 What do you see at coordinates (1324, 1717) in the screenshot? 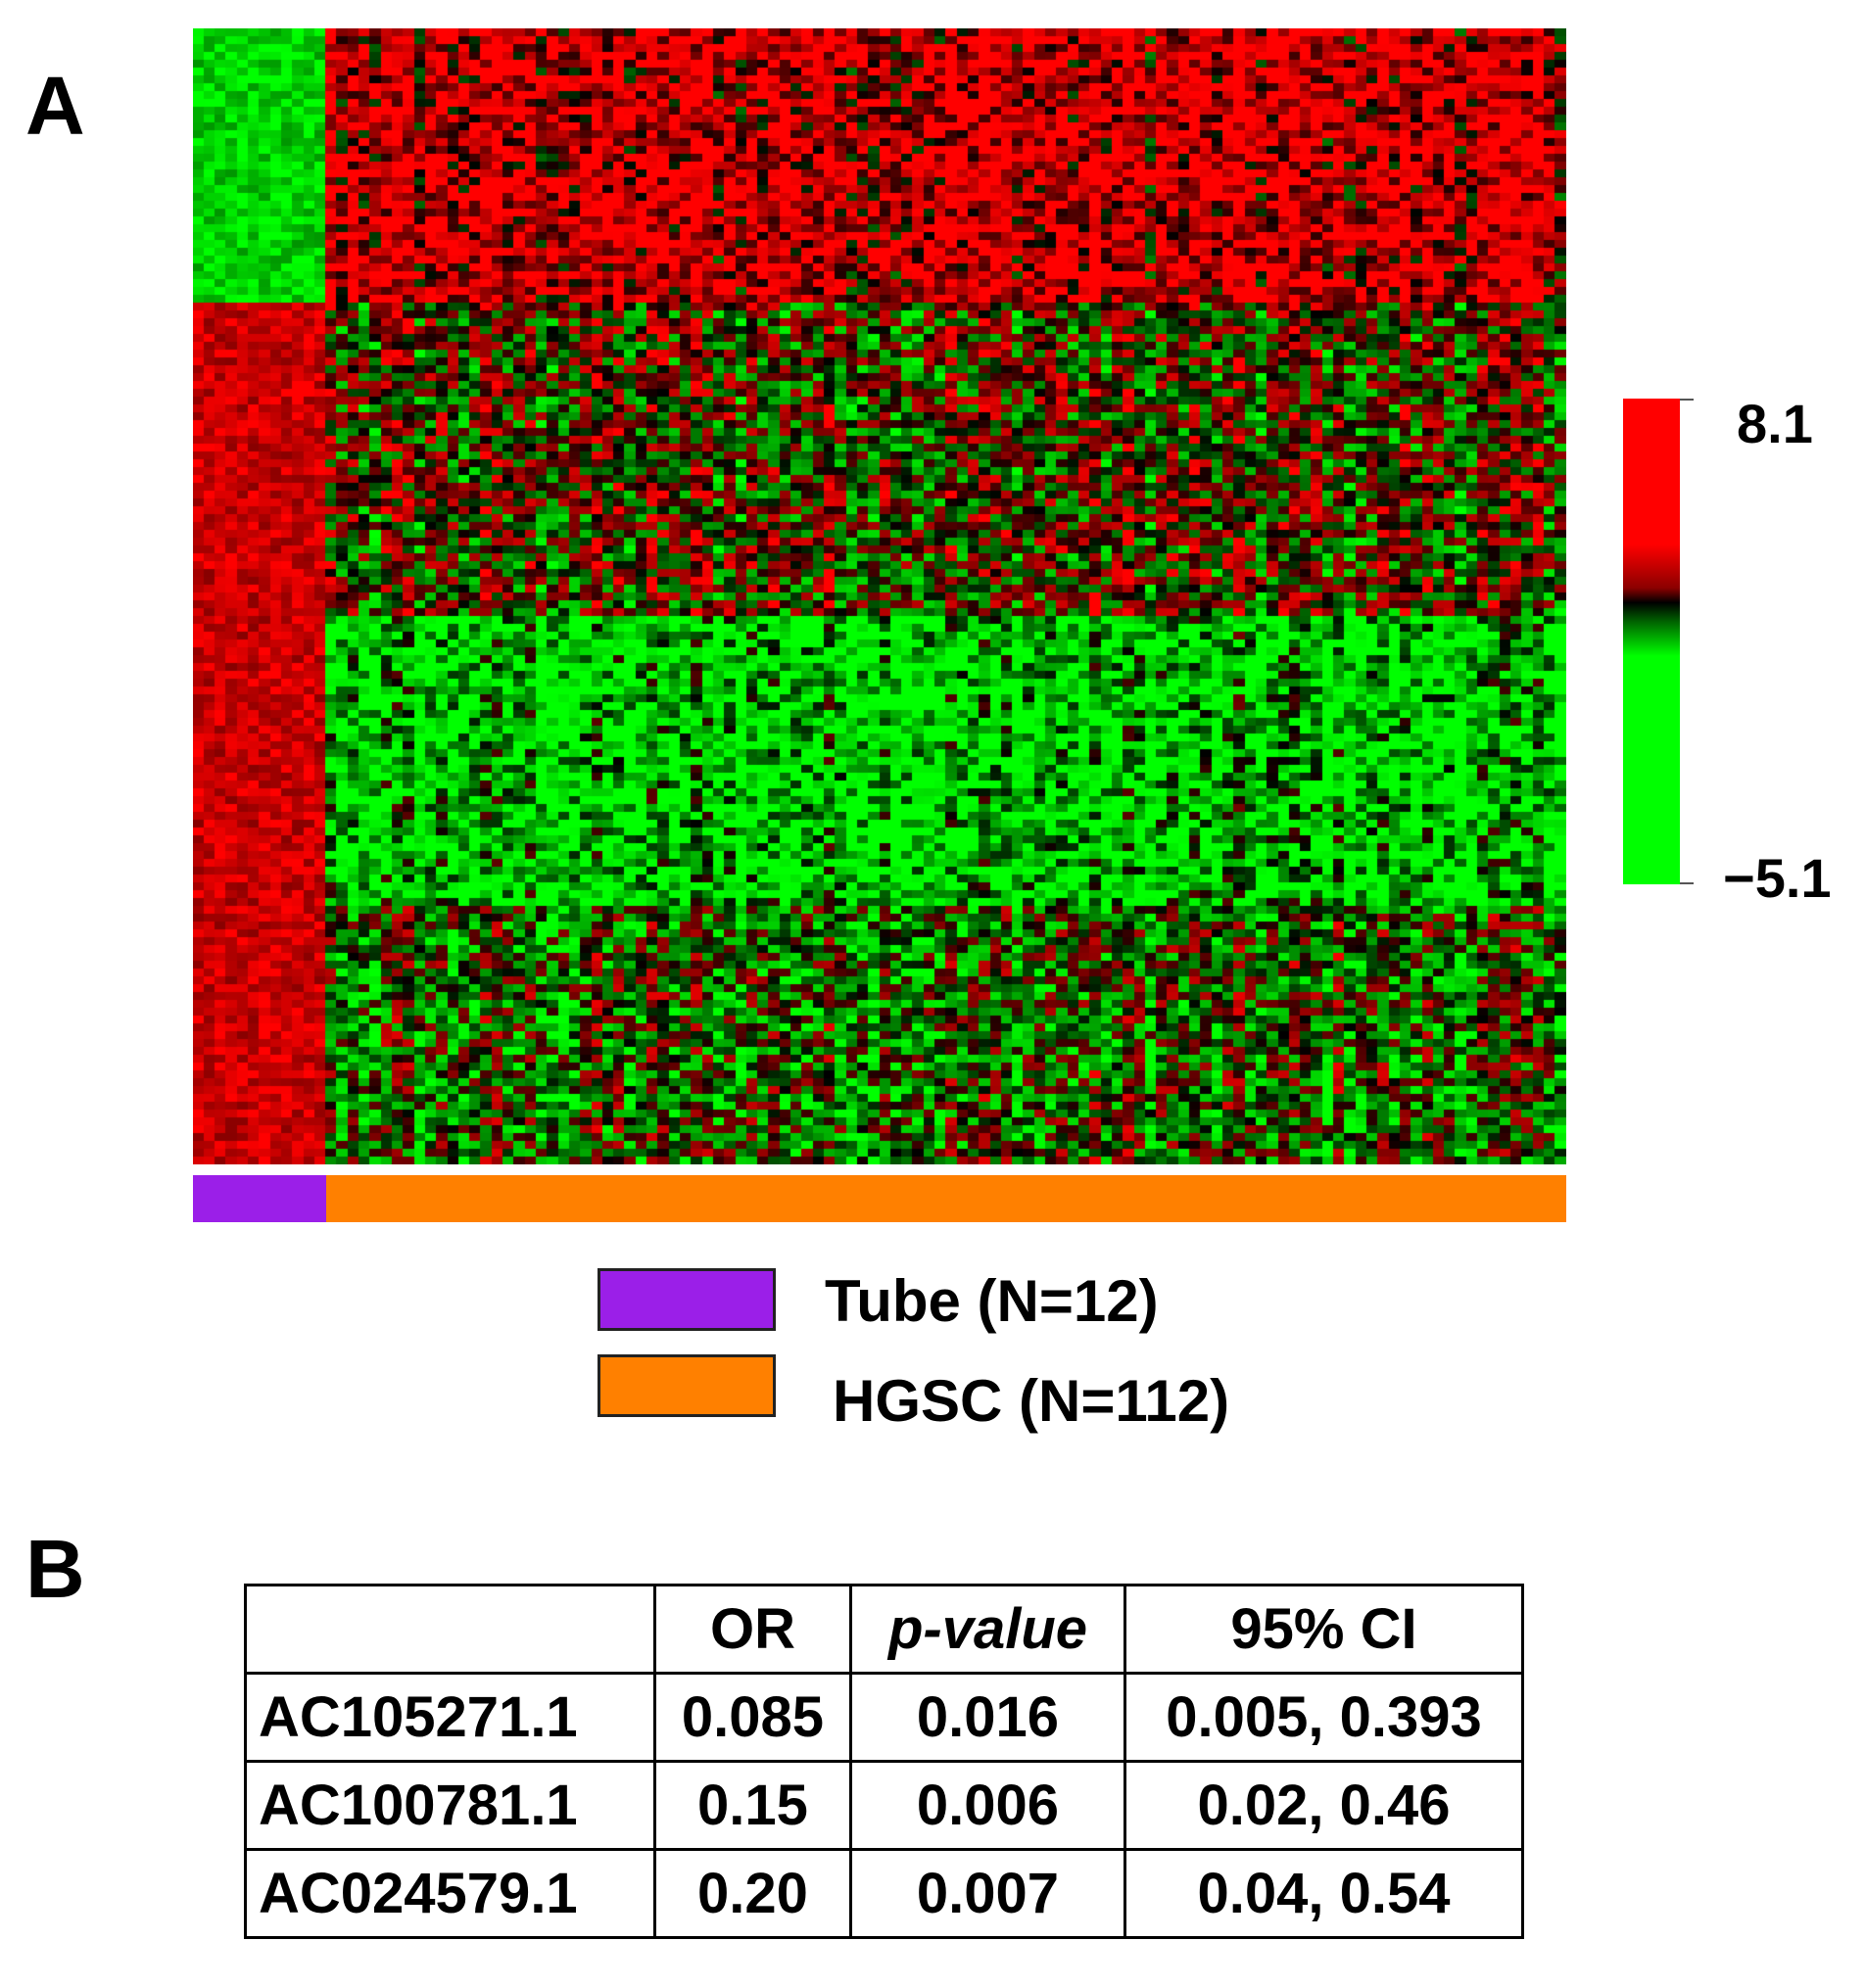
I see `table-cell-ci: 0.005, 0.393` at bounding box center [1324, 1717].